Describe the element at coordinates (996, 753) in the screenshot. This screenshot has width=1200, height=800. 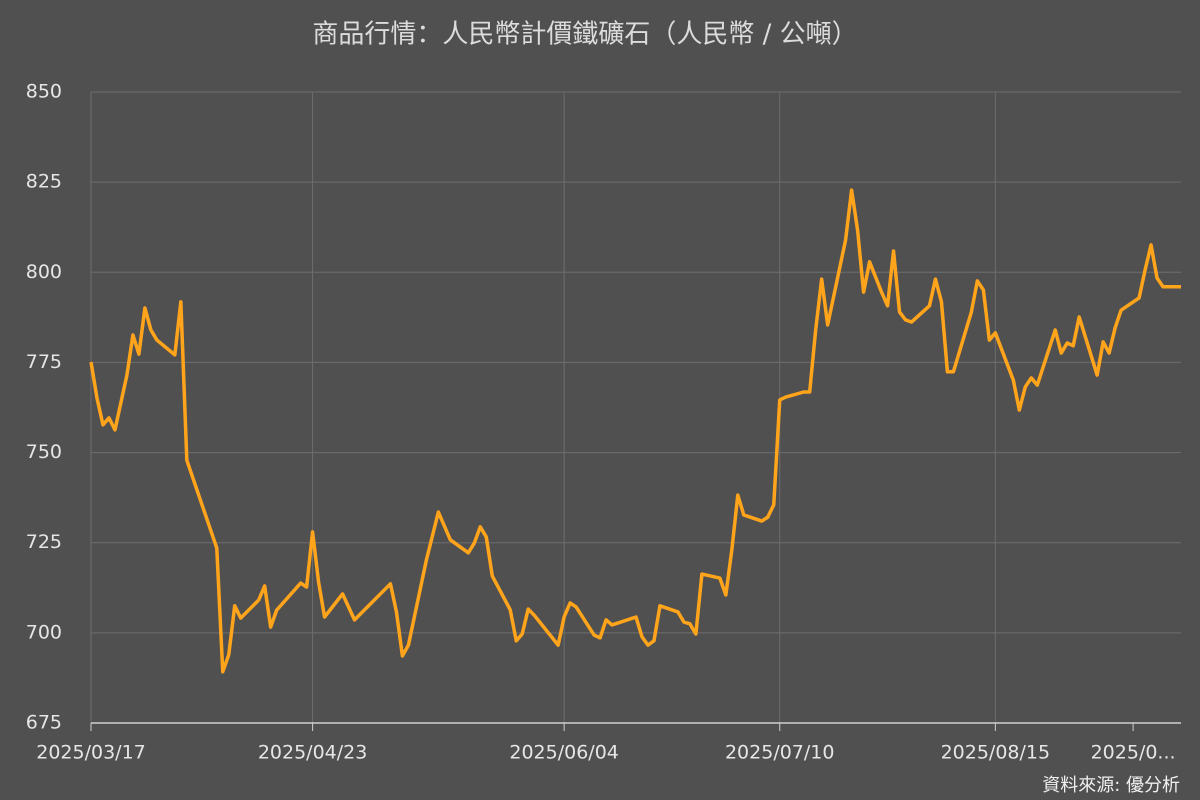
I see `x-tick-label: 2025/08/15` at that location.